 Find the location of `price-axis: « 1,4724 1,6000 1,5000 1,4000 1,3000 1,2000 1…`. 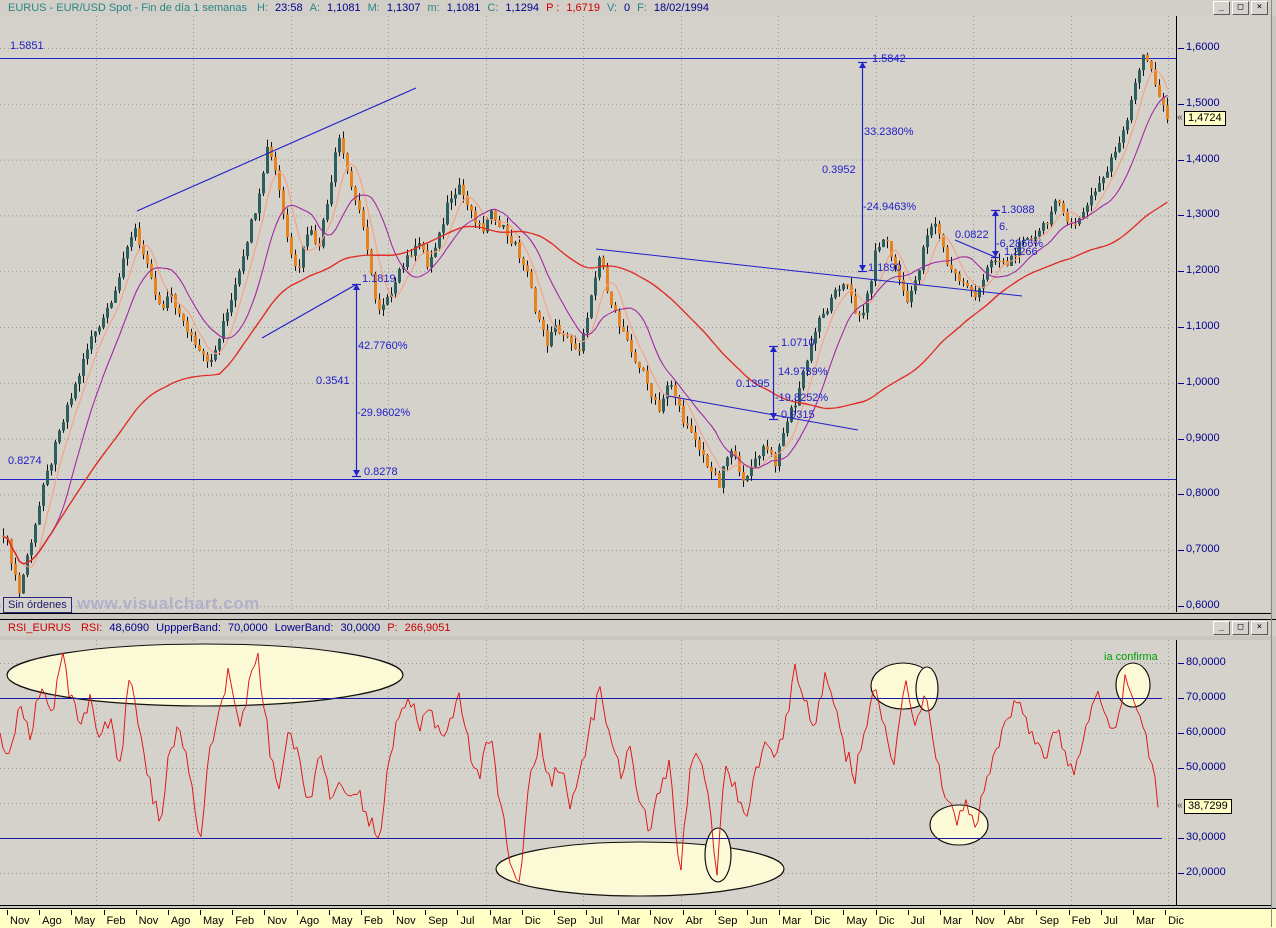

price-axis: « 1,4724 1,6000 1,5000 1,4000 1,3000 1,2000 1… is located at coordinates (1223, 314).